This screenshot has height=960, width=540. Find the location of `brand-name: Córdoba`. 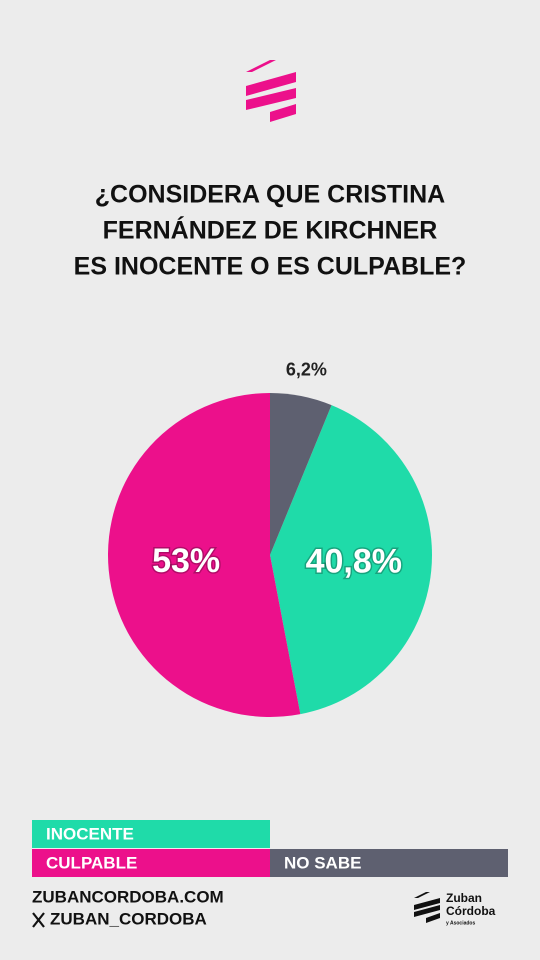

brand-name: Córdoba is located at coordinates (471, 911).